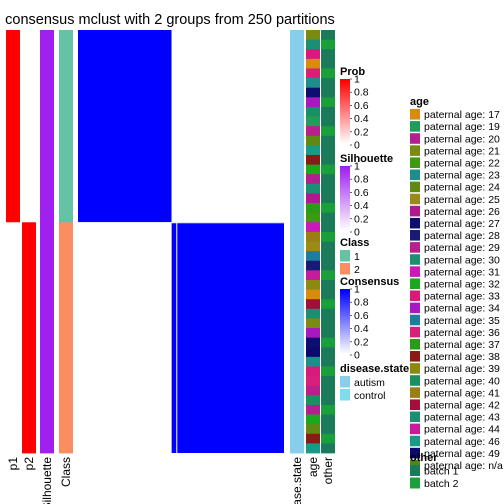  I want to click on legend-age-item-label: paternal age: 26, so click(462, 212).